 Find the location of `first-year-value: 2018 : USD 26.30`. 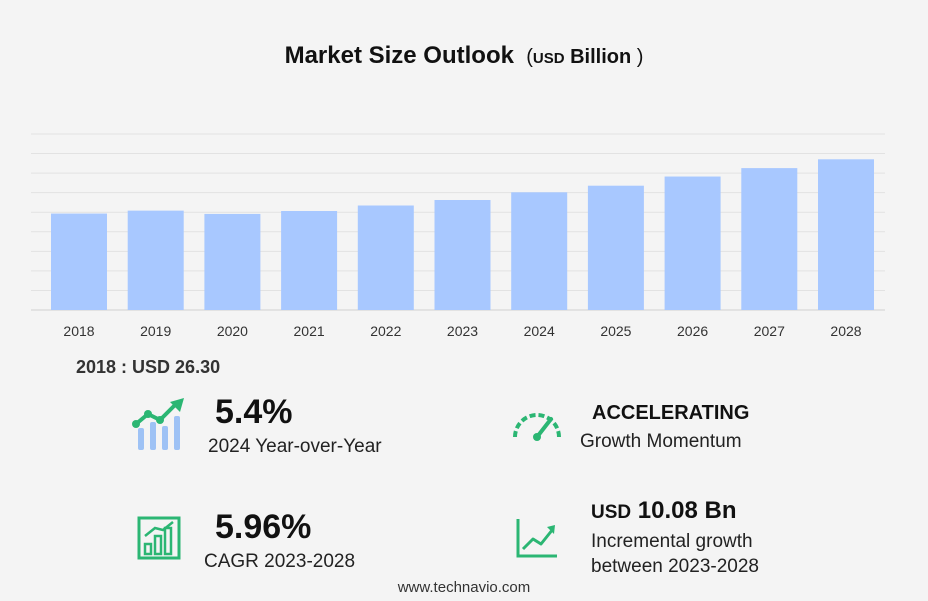

first-year-value: 2018 : USD 26.30 is located at coordinates (148, 367).